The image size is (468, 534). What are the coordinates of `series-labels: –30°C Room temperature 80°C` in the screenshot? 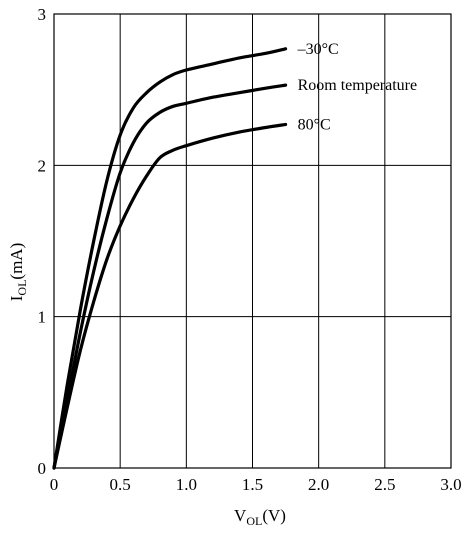 It's located at (357, 87).